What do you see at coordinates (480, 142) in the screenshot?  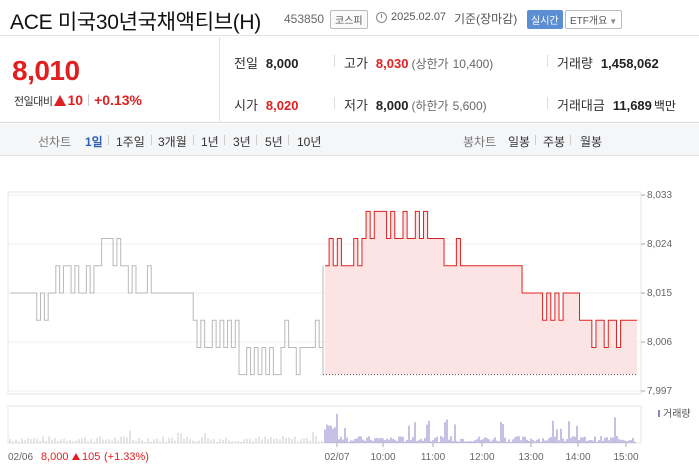 I see `candle-chart-label: 봉차트` at bounding box center [480, 142].